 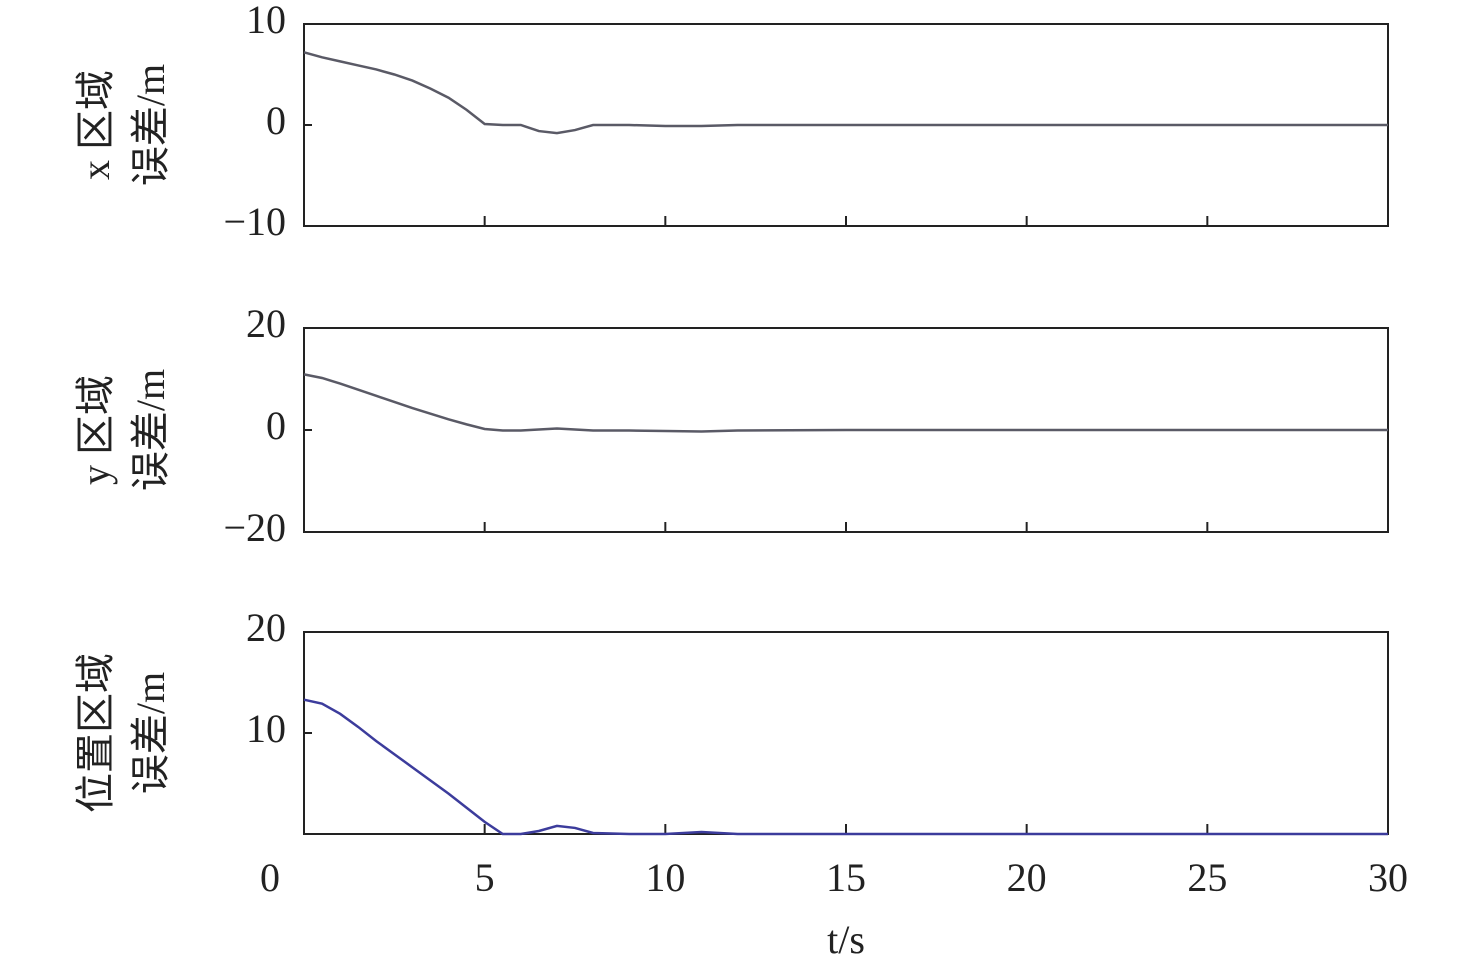 I want to click on x-axis-label: t/s, so click(x=846, y=939).